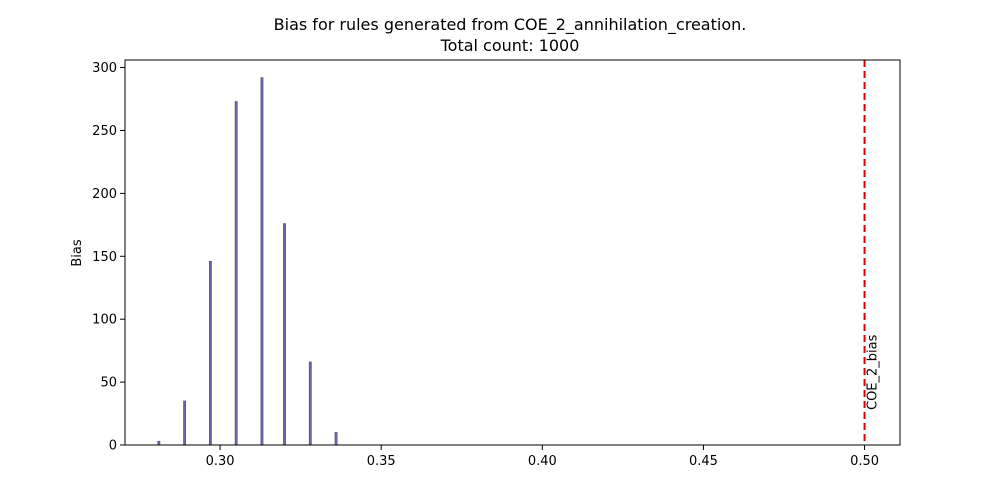  I want to click on x-tick-label-3: 0.45, so click(703, 461).